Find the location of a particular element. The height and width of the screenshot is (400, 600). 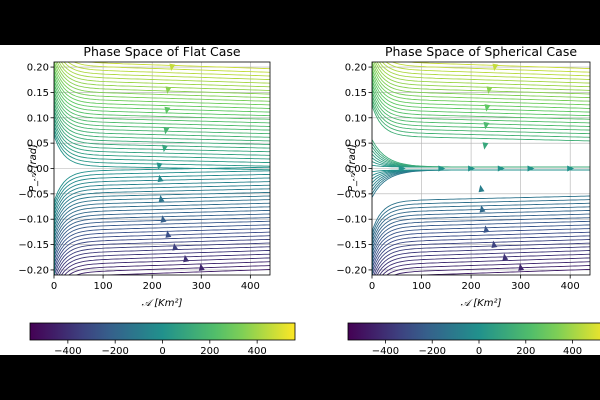

x-axis-label: 𝒜 [Km²] is located at coordinates (162, 303).